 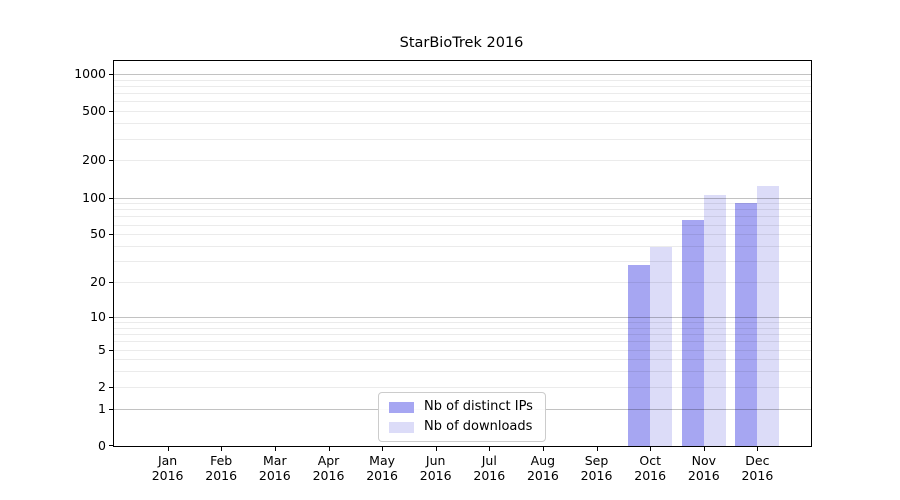 What do you see at coordinates (102, 386) in the screenshot?
I see `y-tick-label: 2` at bounding box center [102, 386].